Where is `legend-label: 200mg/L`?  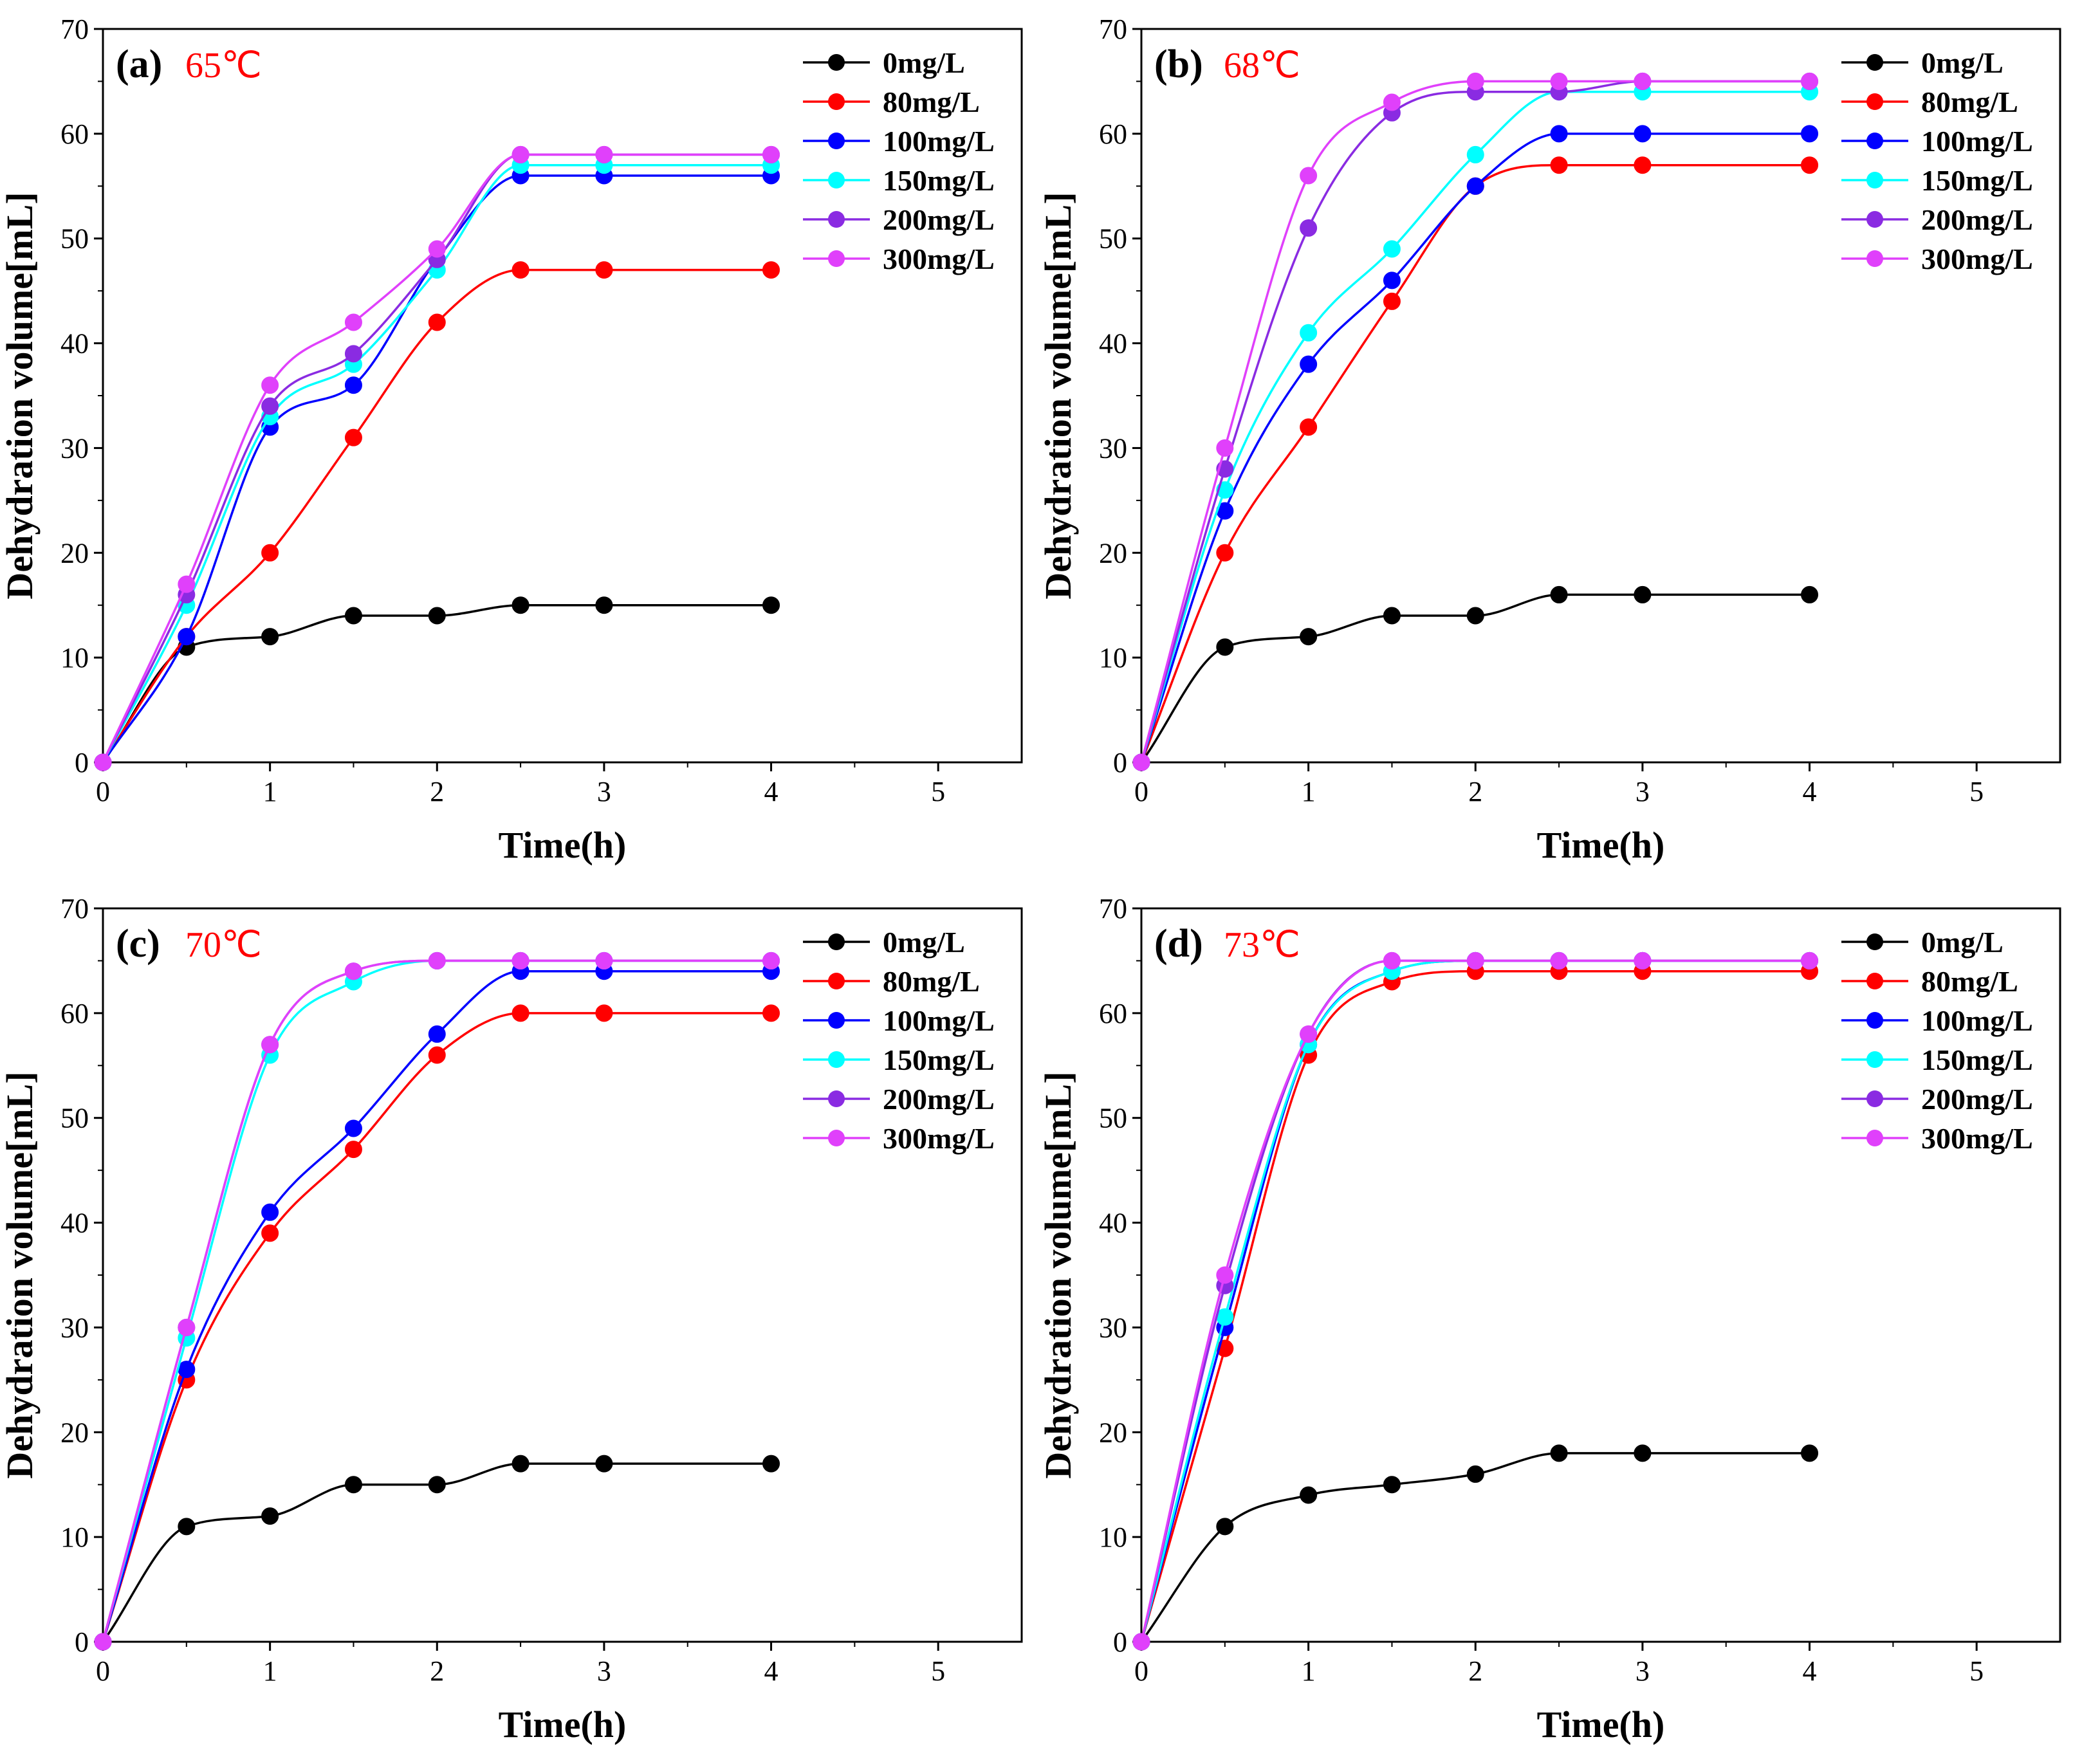
legend-label: 200mg/L is located at coordinates (939, 1099).